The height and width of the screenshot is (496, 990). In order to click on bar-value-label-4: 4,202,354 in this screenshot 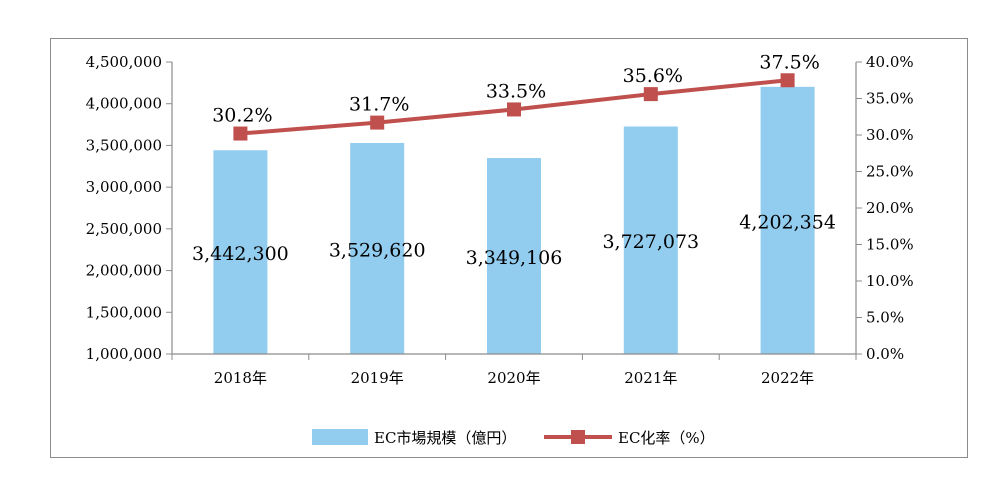, I will do `click(787, 222)`.